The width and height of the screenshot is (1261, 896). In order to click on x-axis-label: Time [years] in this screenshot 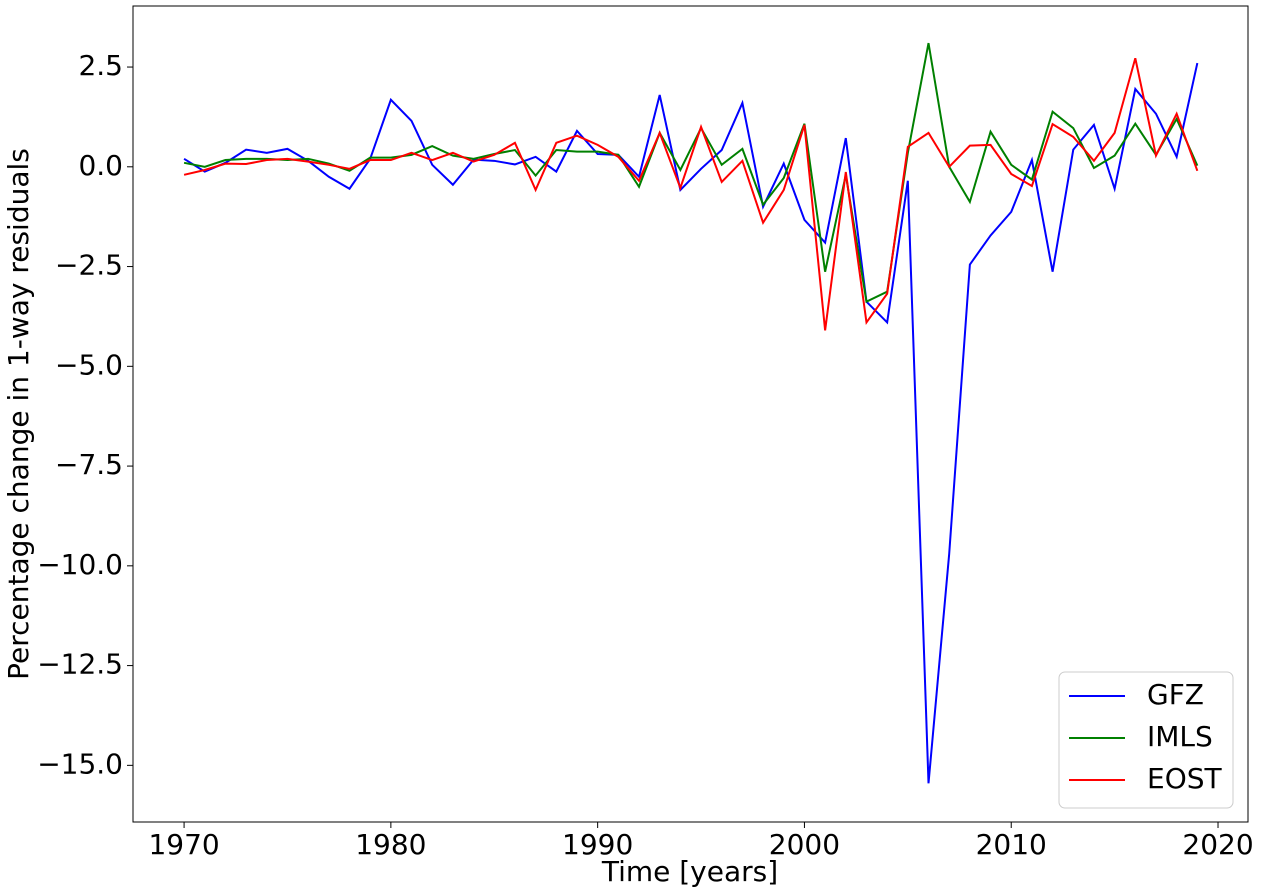, I will do `click(689, 871)`.